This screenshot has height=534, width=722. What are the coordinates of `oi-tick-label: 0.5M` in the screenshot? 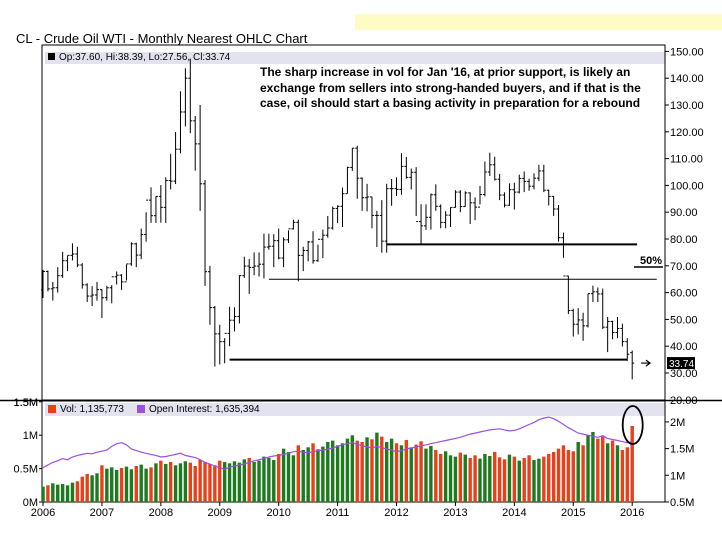 It's located at (682, 503).